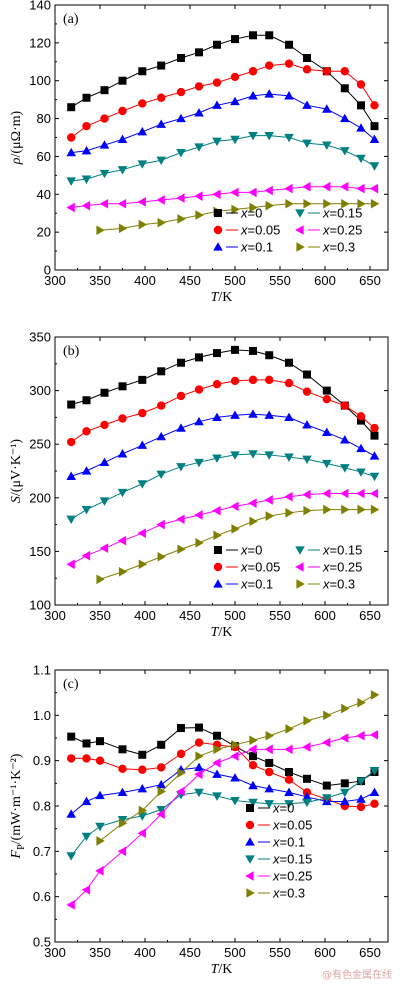 This screenshot has width=400, height=985. I want to click on x-tick-label: 300, so click(55, 280).